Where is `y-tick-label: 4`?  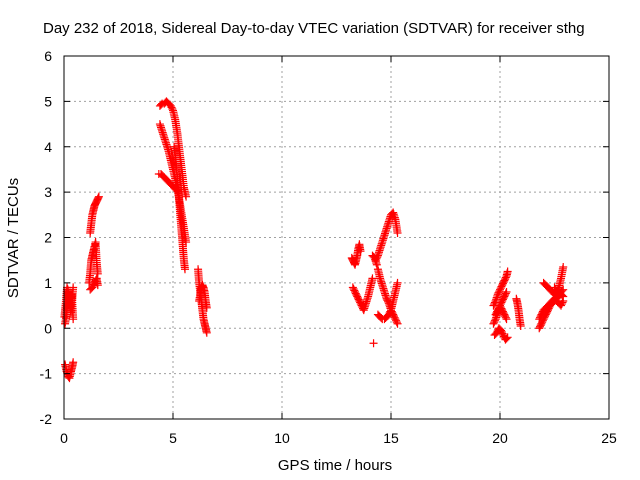 y-tick-label: 4 is located at coordinates (48, 147).